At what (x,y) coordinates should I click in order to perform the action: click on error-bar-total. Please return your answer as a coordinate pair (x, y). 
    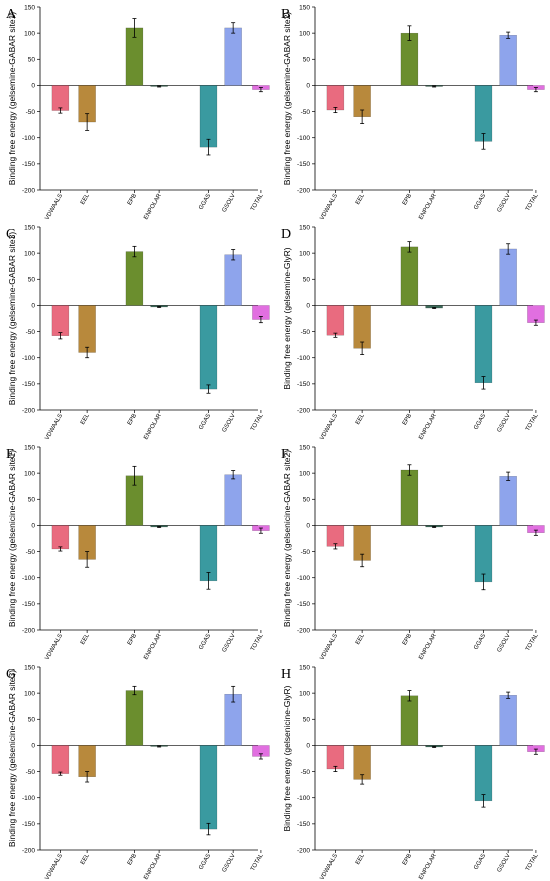
    Looking at the image, I should click on (535, 322).